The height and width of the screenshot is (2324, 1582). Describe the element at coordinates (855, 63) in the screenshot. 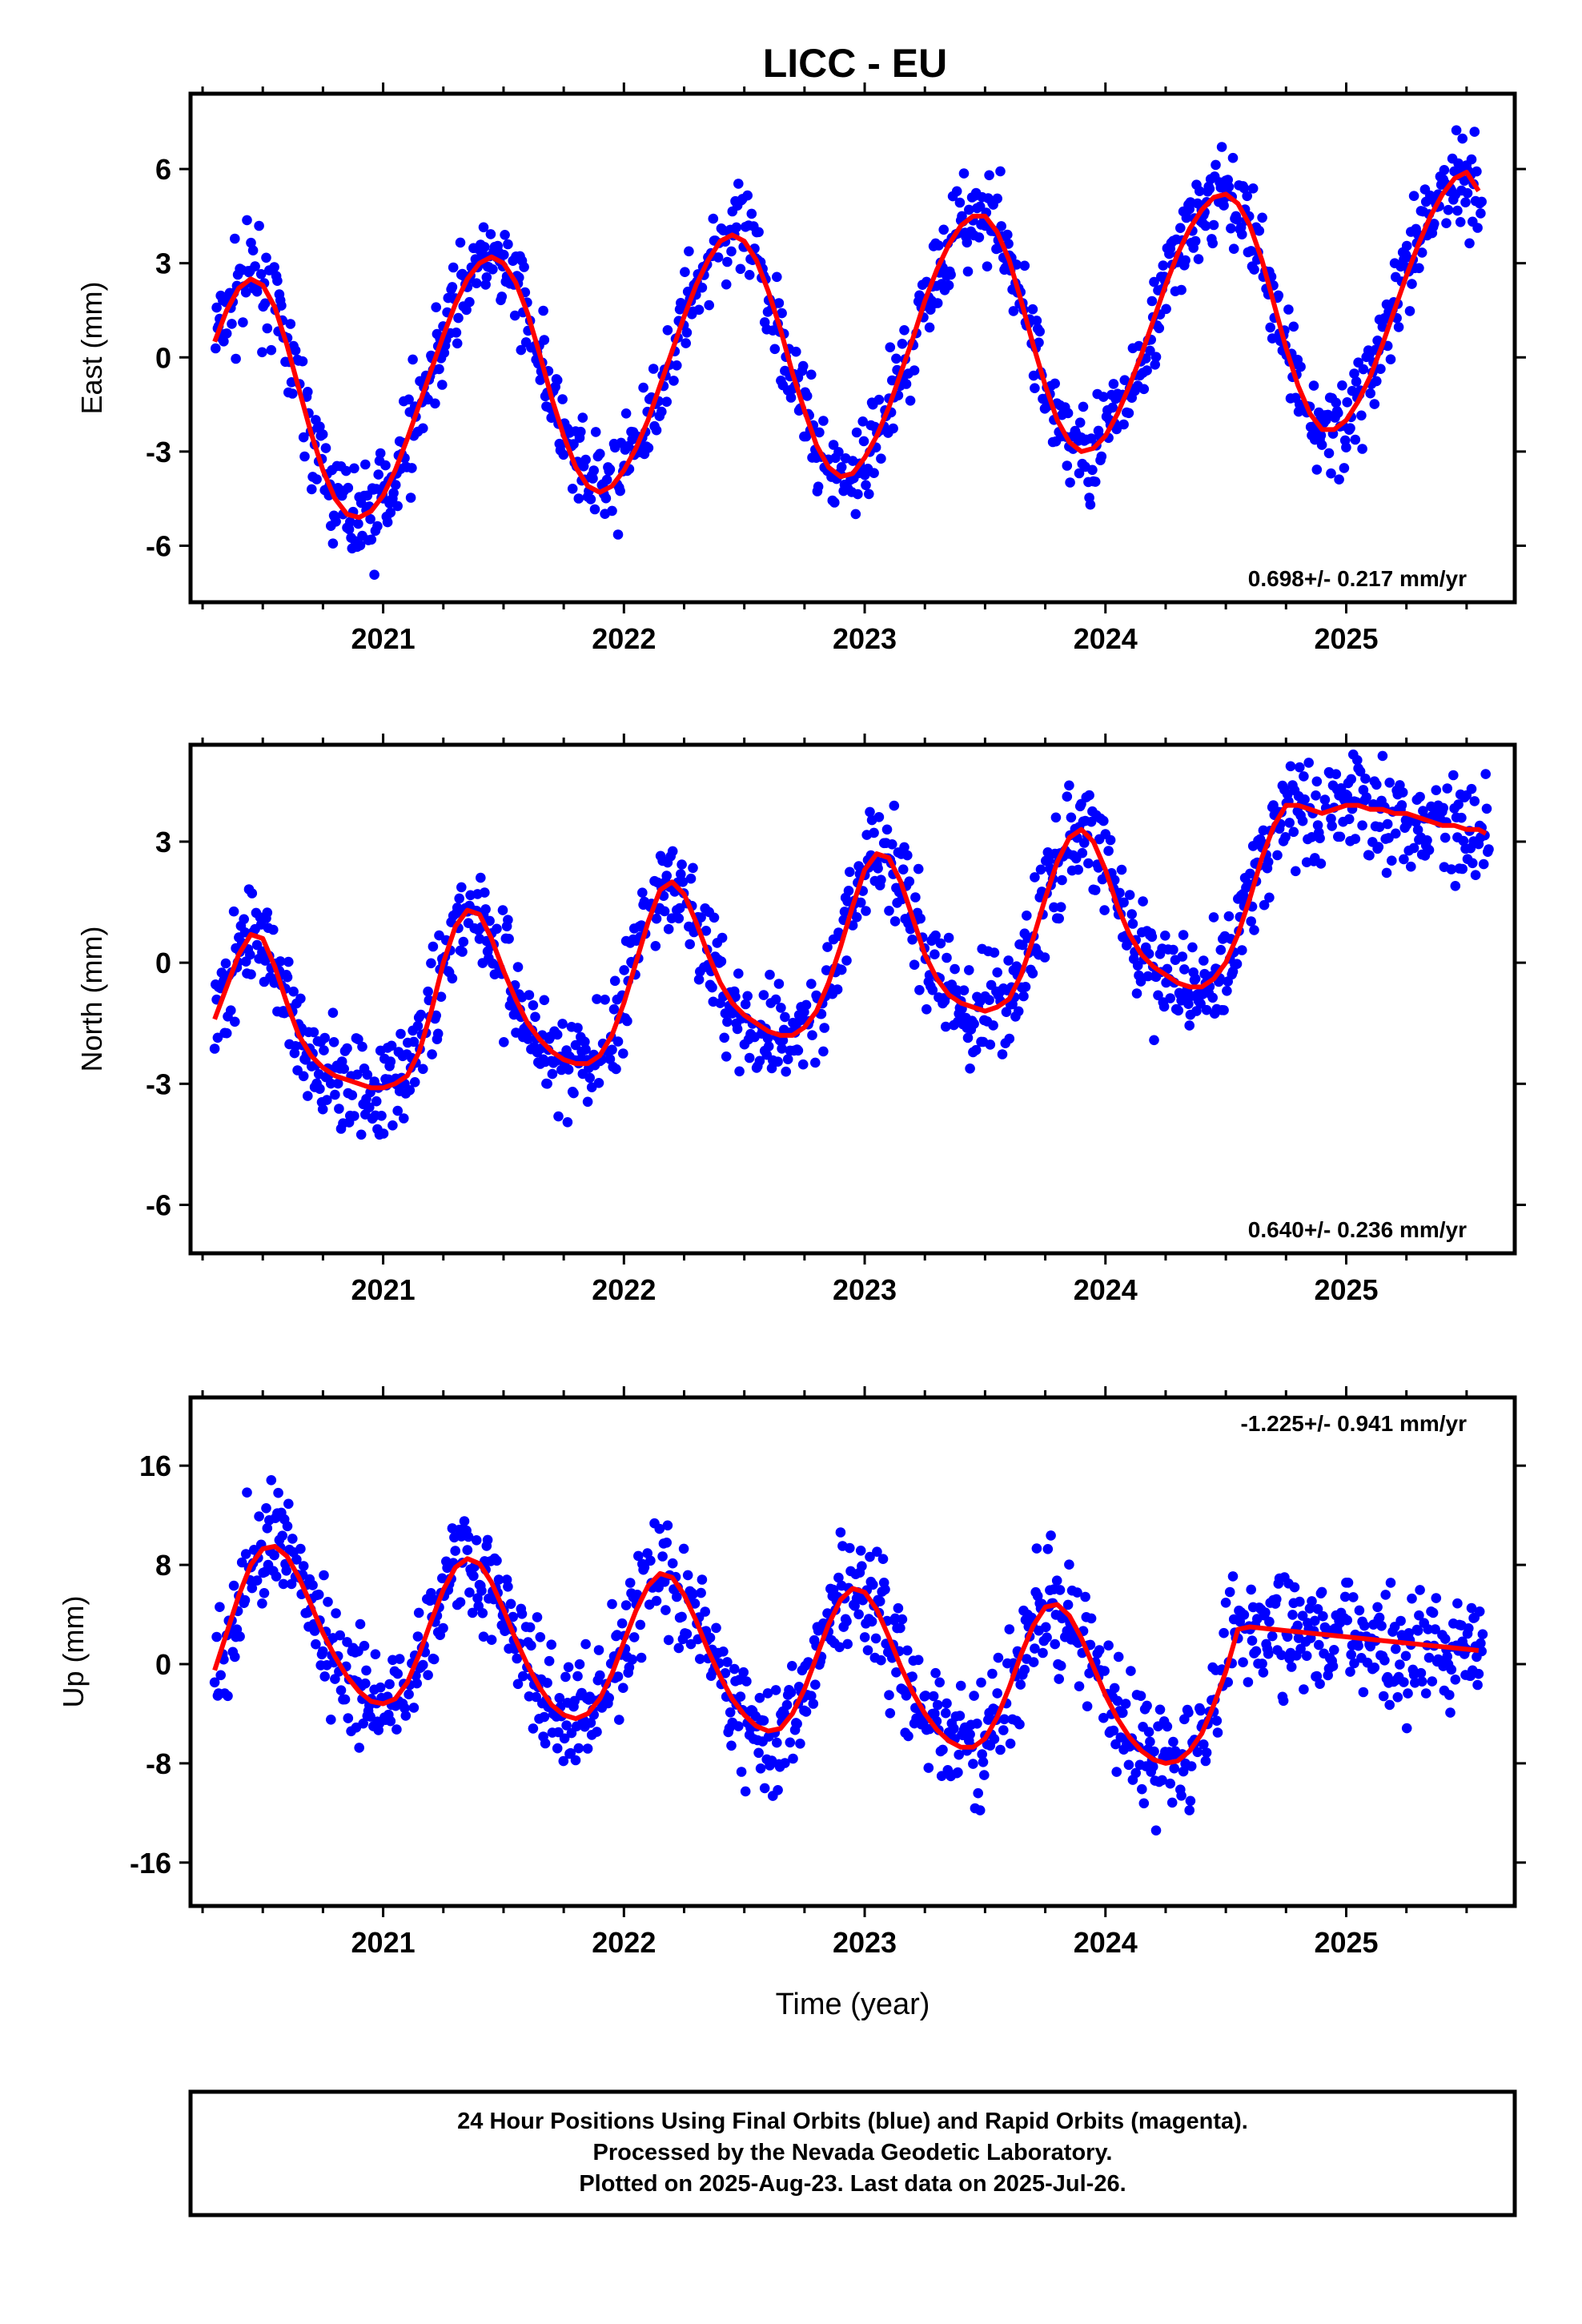

I see `chart-title: LICC - EU` at that location.